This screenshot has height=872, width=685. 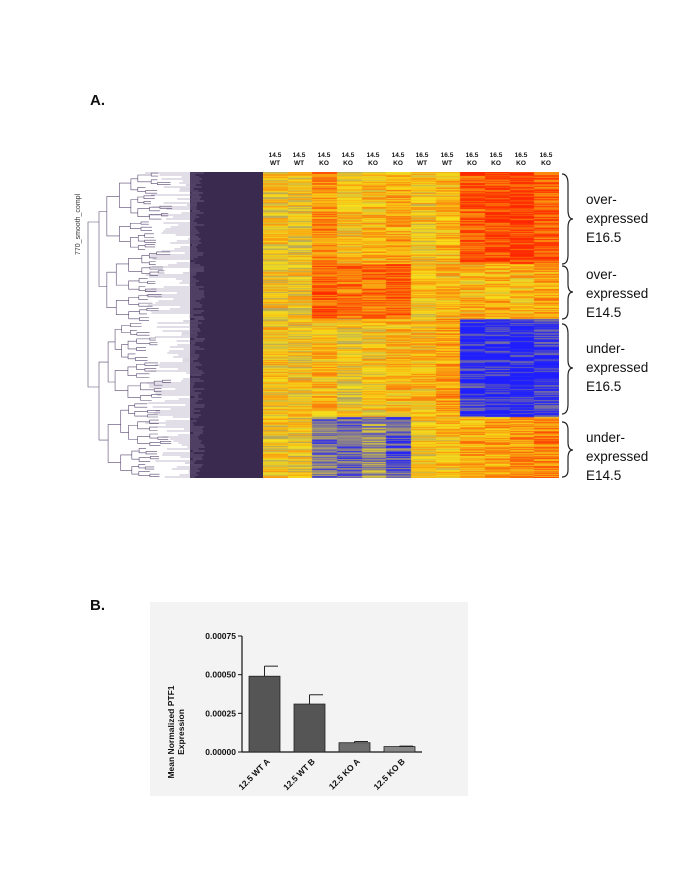 What do you see at coordinates (226, 325) in the screenshot?
I see `dendrogram-leaf-block` at bounding box center [226, 325].